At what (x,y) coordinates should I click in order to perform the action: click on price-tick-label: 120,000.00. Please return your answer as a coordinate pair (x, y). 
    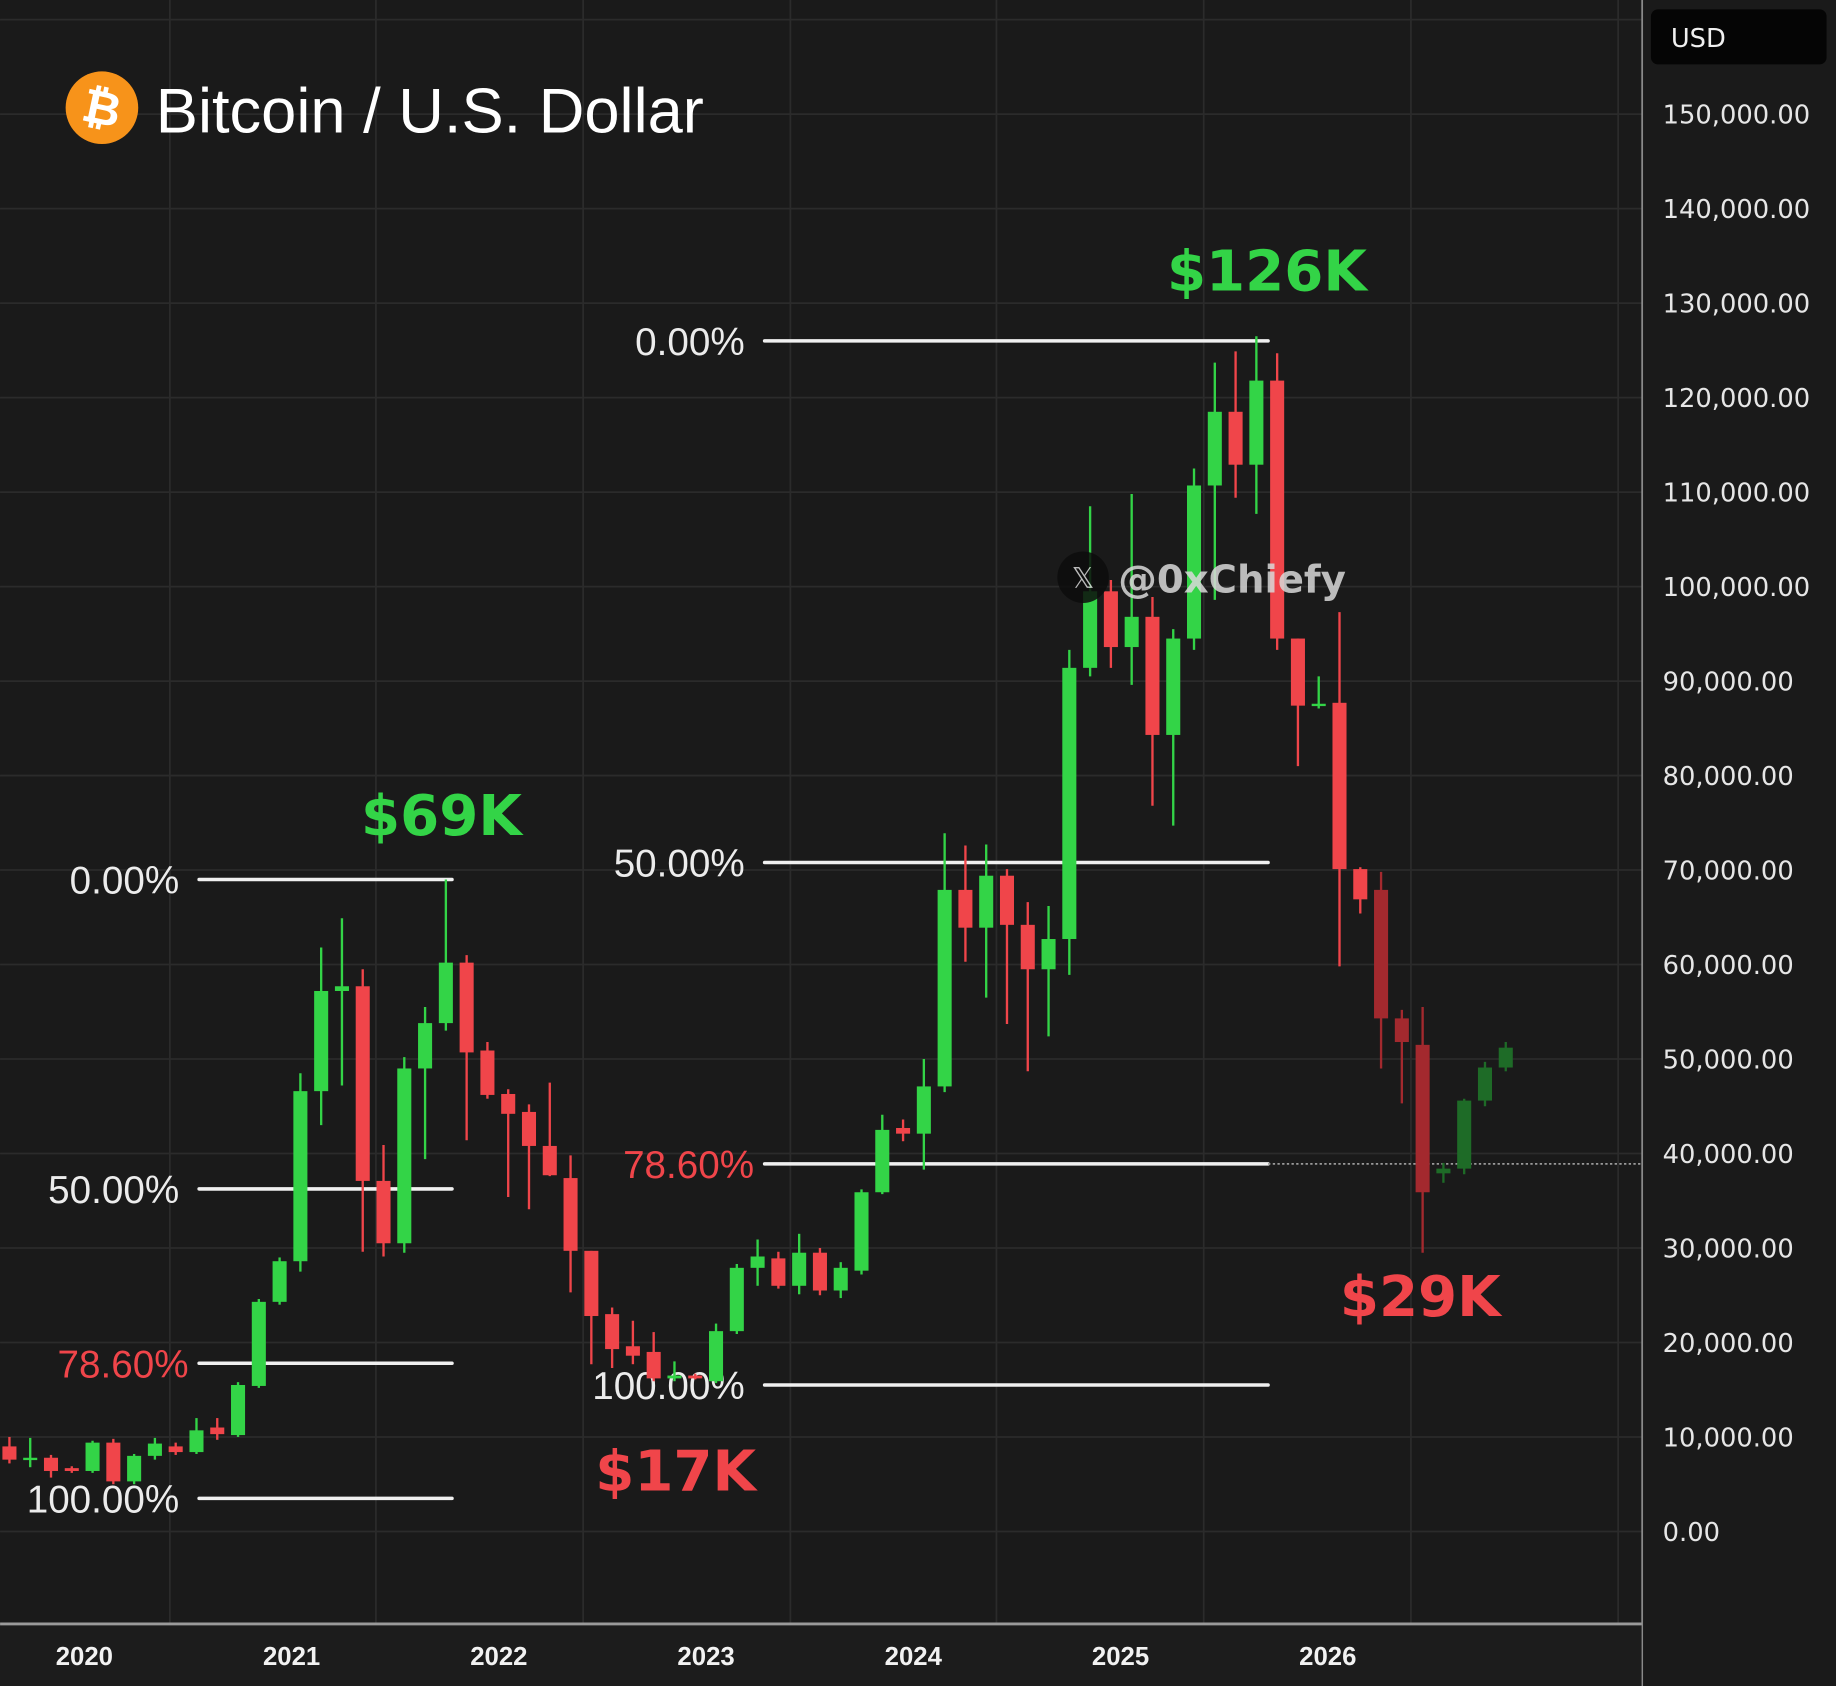
    Looking at the image, I should click on (1736, 399).